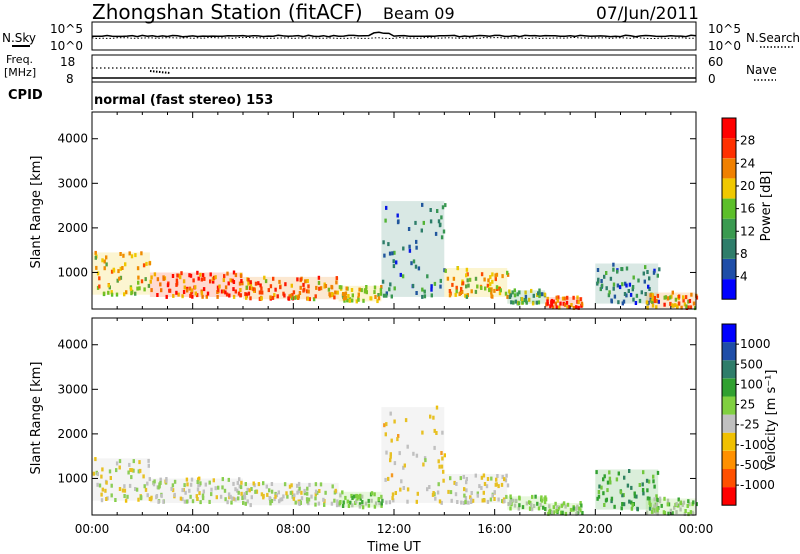 This screenshot has width=800, height=554. Describe the element at coordinates (773, 38) in the screenshot. I see `nsearch-label: N.Search` at that location.